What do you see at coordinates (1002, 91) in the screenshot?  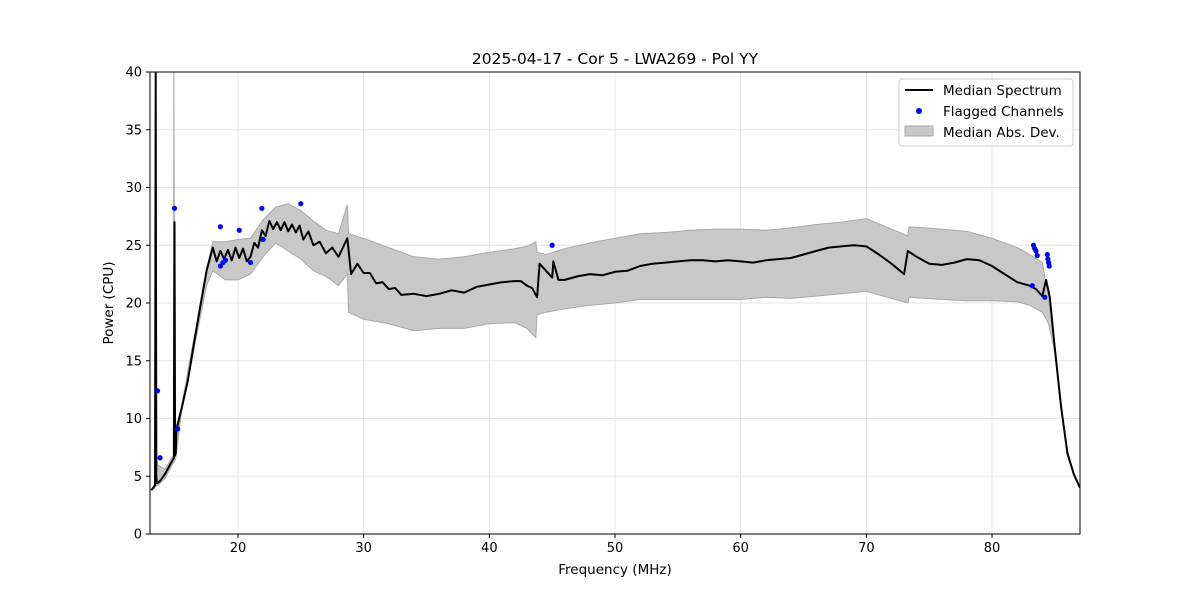 I see `legend-median-label: Median Spectrum` at bounding box center [1002, 91].